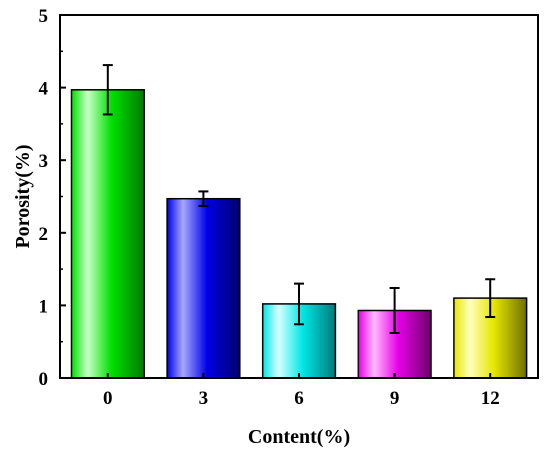  Describe the element at coordinates (44, 161) in the screenshot. I see `y-tick-label: 3` at that location.